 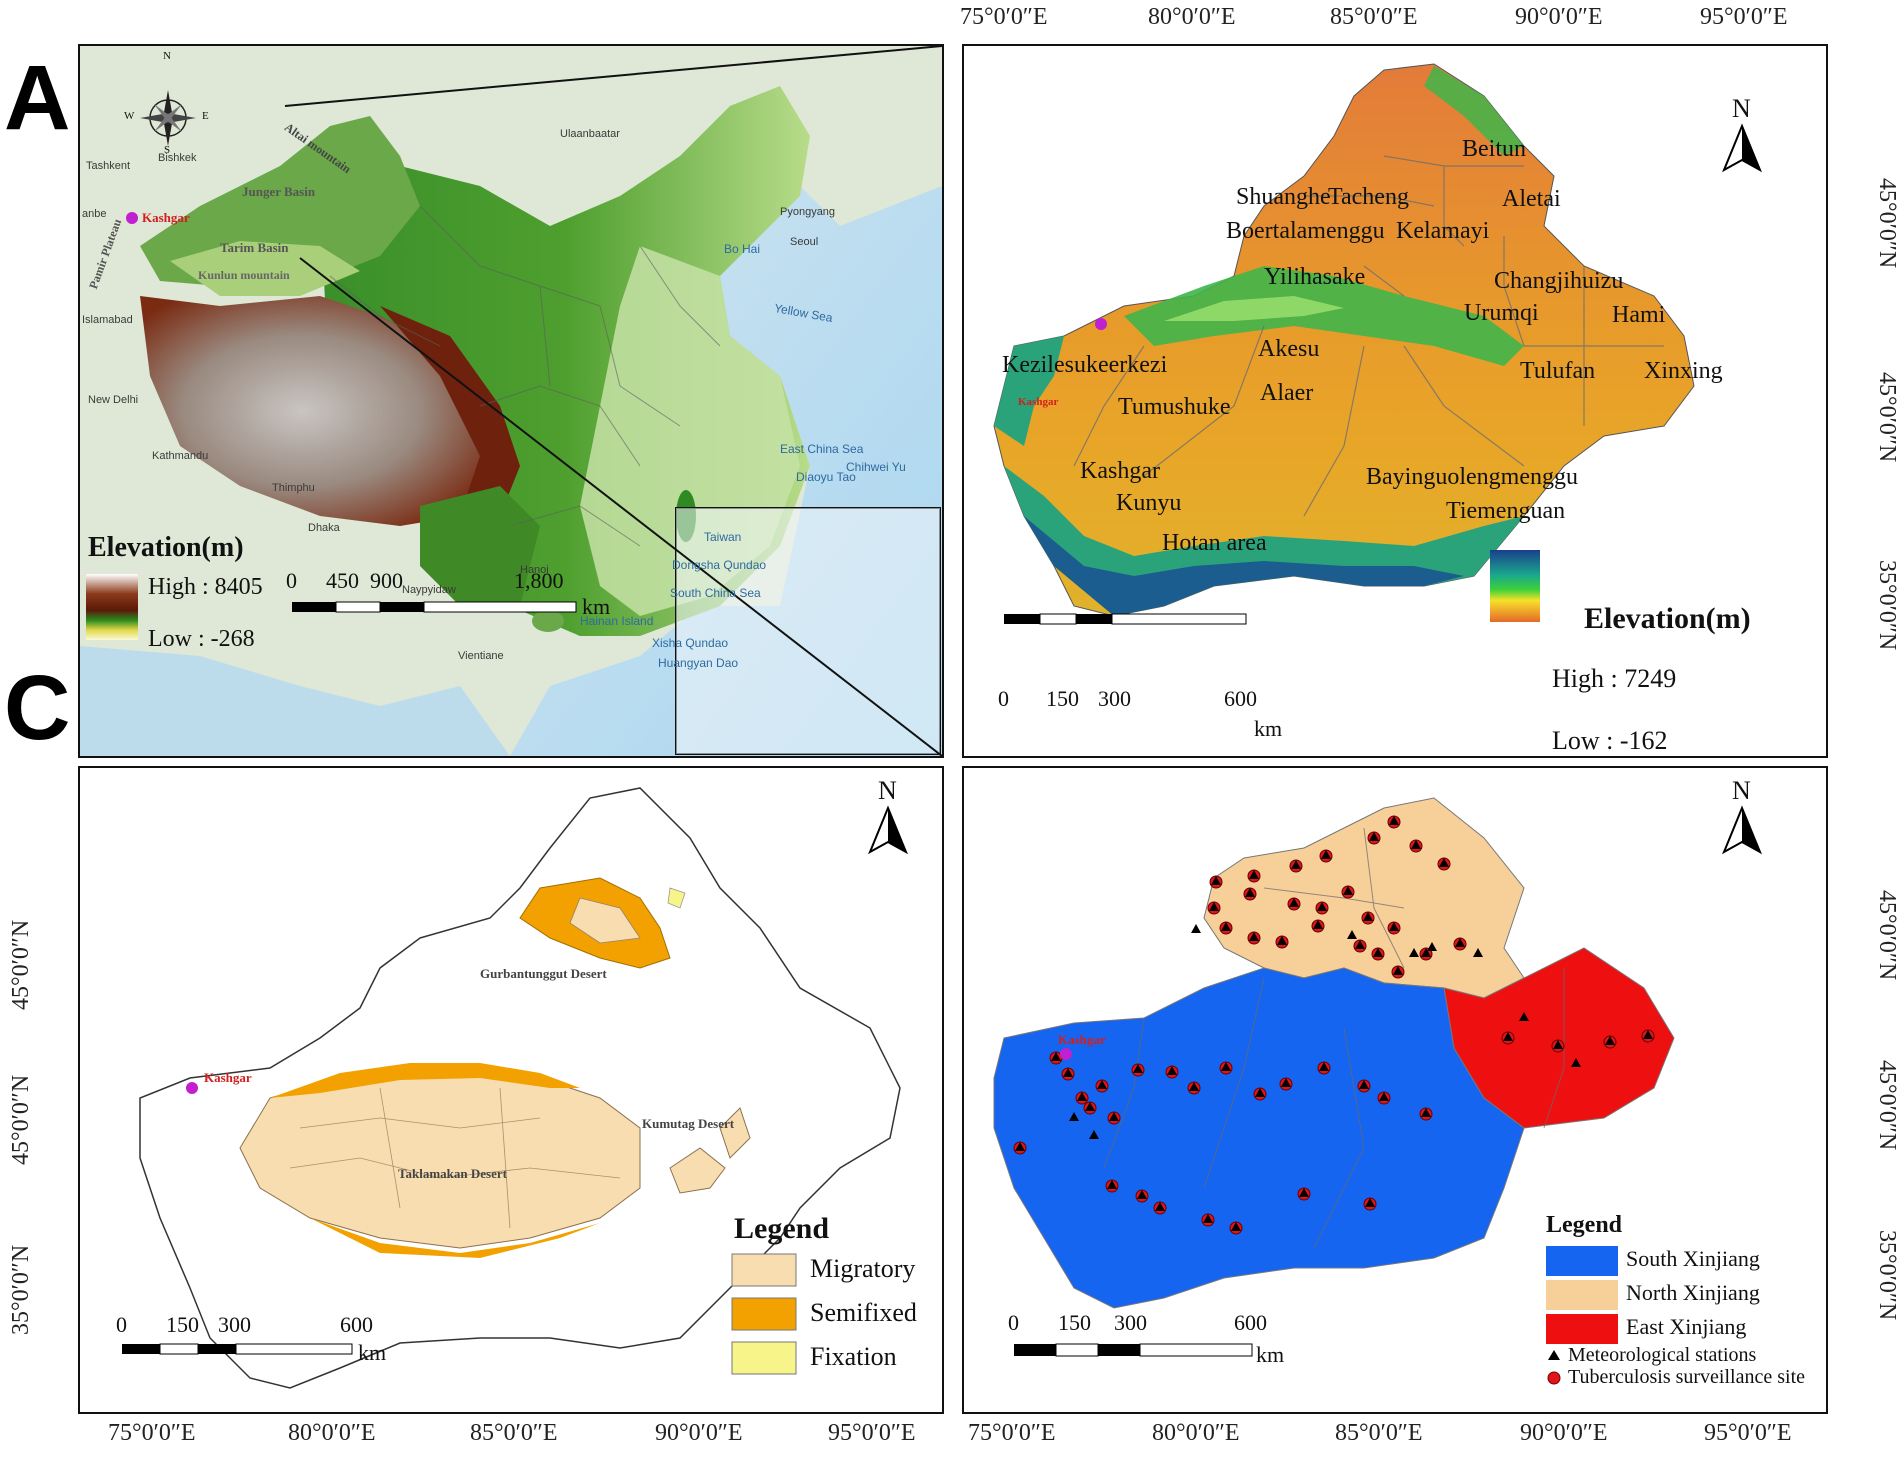 I want to click on label-bo-hai: Bo Hai, so click(x=742, y=249).